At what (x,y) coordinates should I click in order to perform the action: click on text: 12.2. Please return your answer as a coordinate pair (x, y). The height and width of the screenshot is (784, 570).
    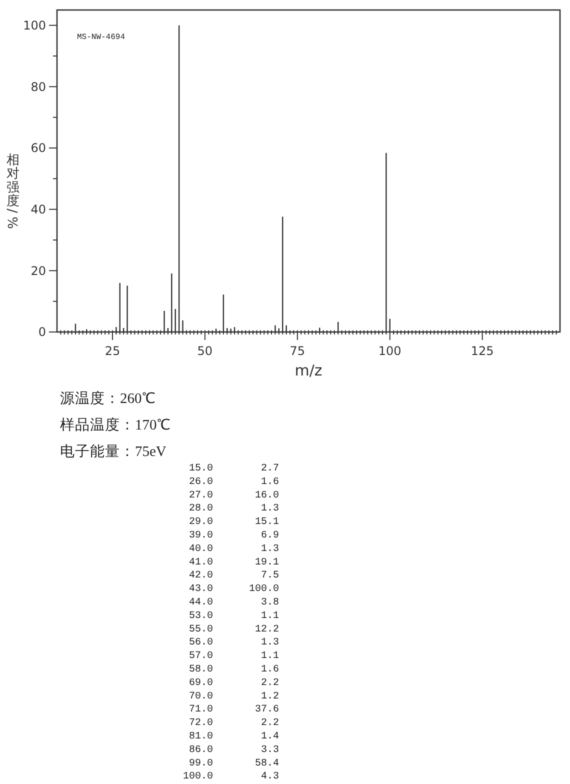
    Looking at the image, I should click on (266, 630).